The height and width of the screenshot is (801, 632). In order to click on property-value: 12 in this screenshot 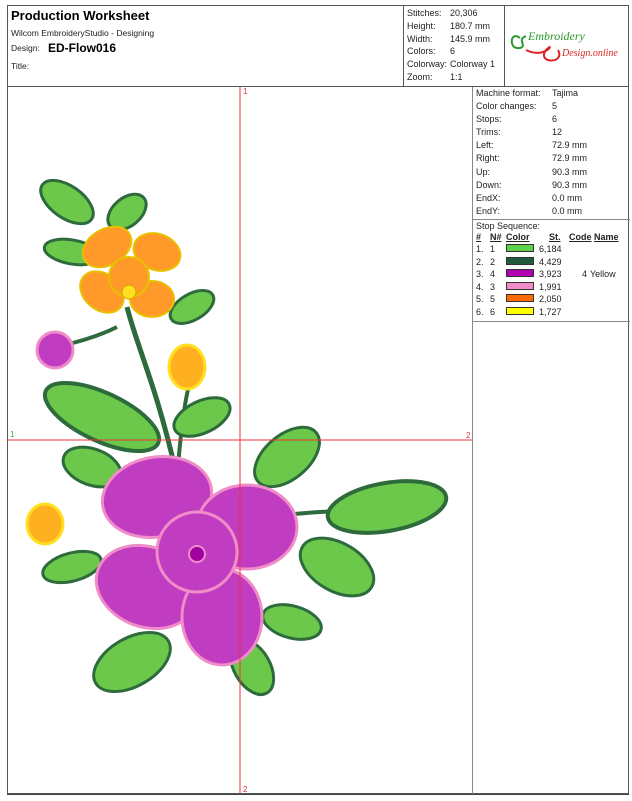, I will do `click(557, 132)`.